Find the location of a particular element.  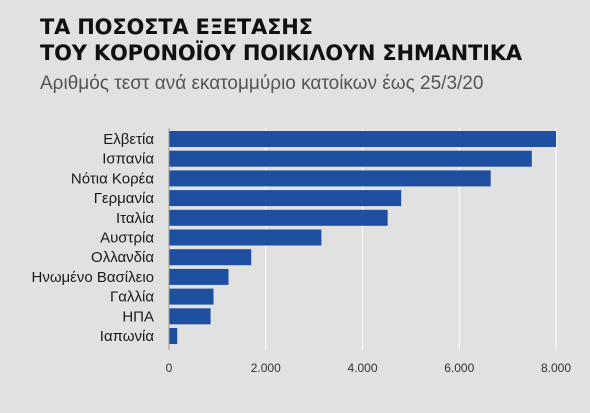

x-tick-label-4: 8.000 is located at coordinates (556, 368).